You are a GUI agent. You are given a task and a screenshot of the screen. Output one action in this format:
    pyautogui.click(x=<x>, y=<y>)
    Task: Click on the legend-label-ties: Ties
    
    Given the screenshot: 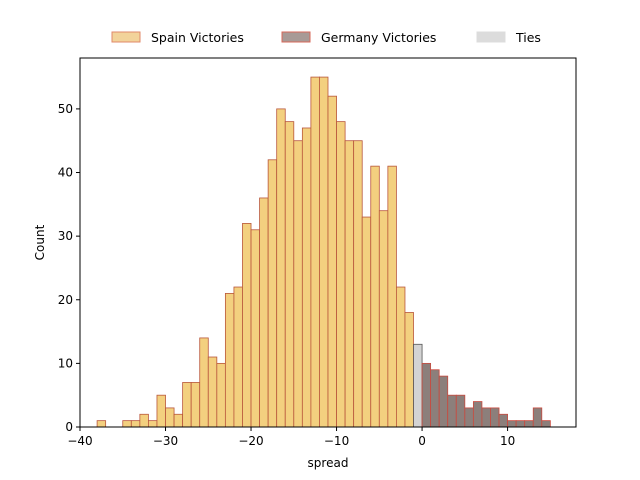 What is the action you would take?
    pyautogui.click(x=528, y=37)
    